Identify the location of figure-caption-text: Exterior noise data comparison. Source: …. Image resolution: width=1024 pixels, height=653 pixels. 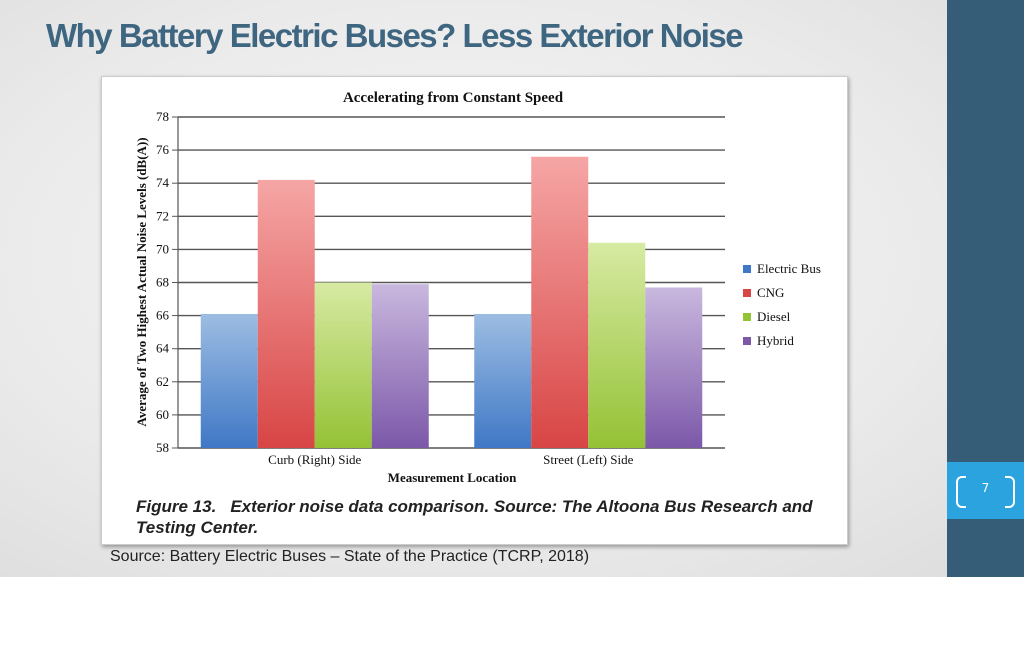
(474, 517).